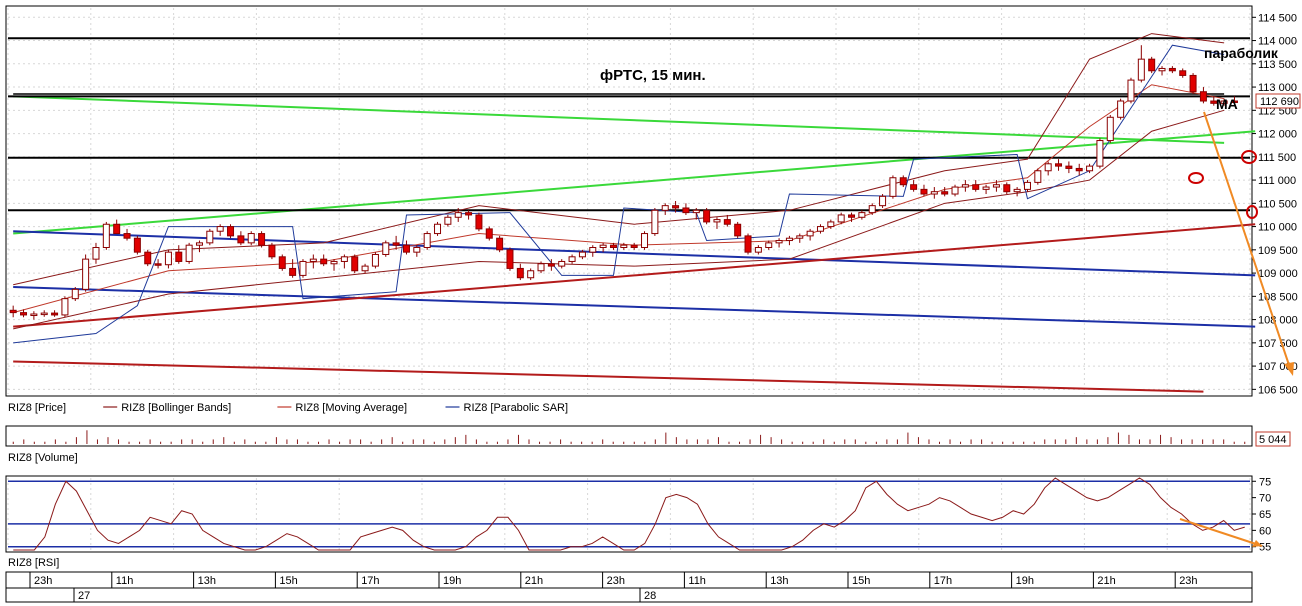 Image resolution: width=1302 pixels, height=606 pixels. I want to click on y-tick-label: 111 500, so click(1277, 158).